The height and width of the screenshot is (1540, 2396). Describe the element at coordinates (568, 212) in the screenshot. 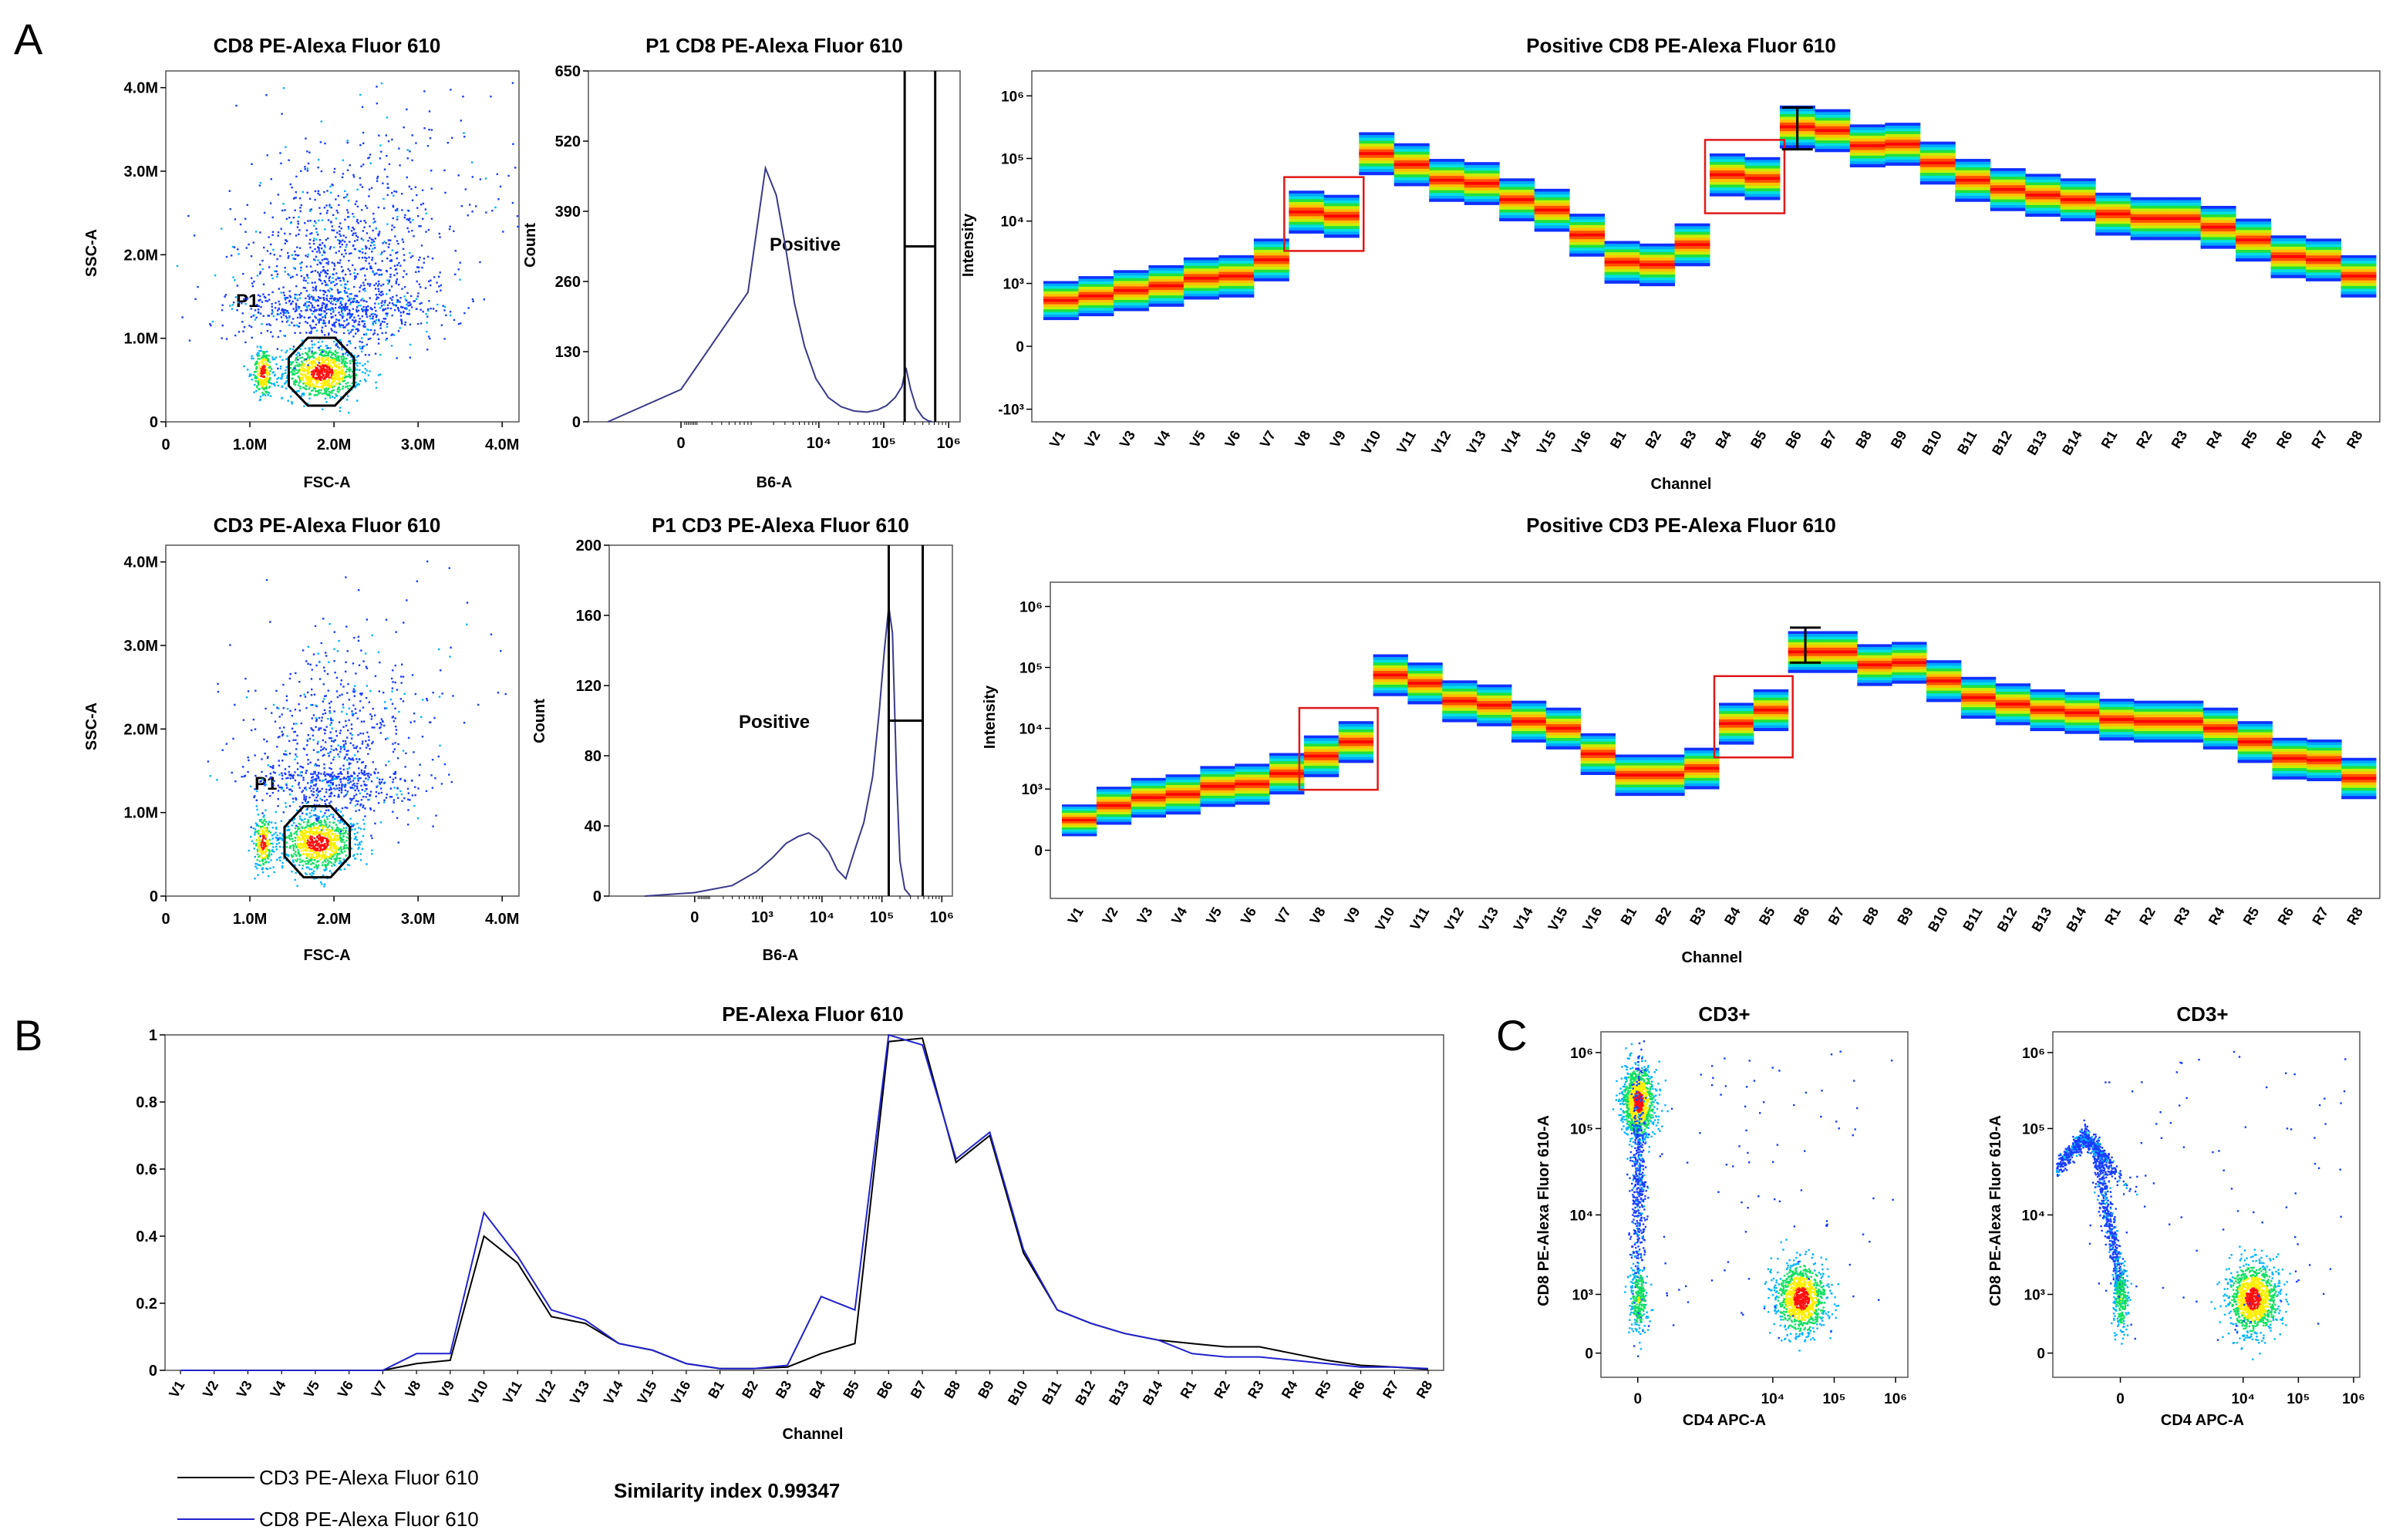

I see `y-tick-label: 390` at that location.